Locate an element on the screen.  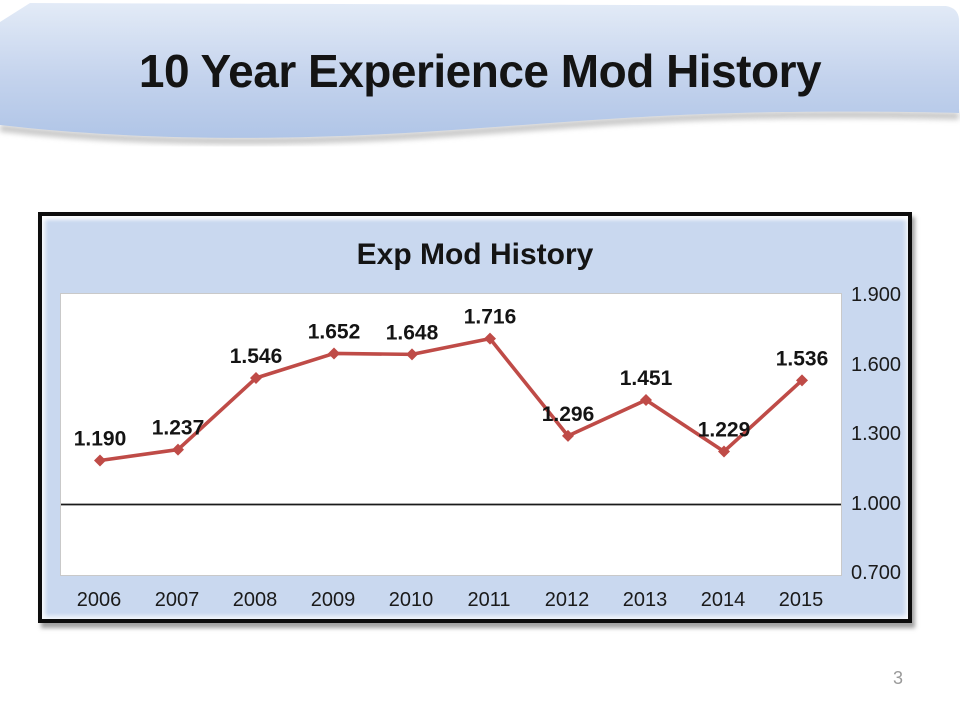
x-axis-tick-label: 2006 is located at coordinates (99, 600).